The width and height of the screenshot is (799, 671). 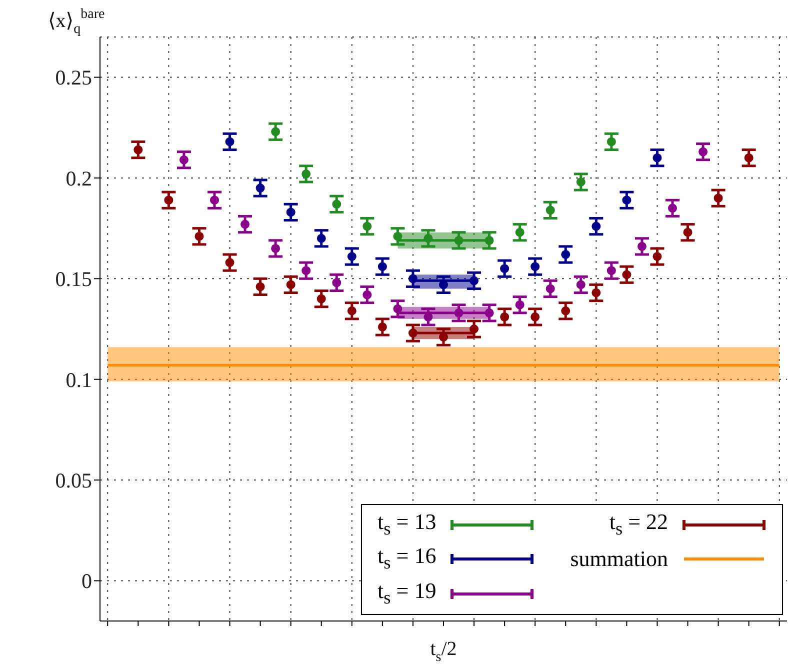 I want to click on y-tick-label: 0.25, so click(x=73, y=78).